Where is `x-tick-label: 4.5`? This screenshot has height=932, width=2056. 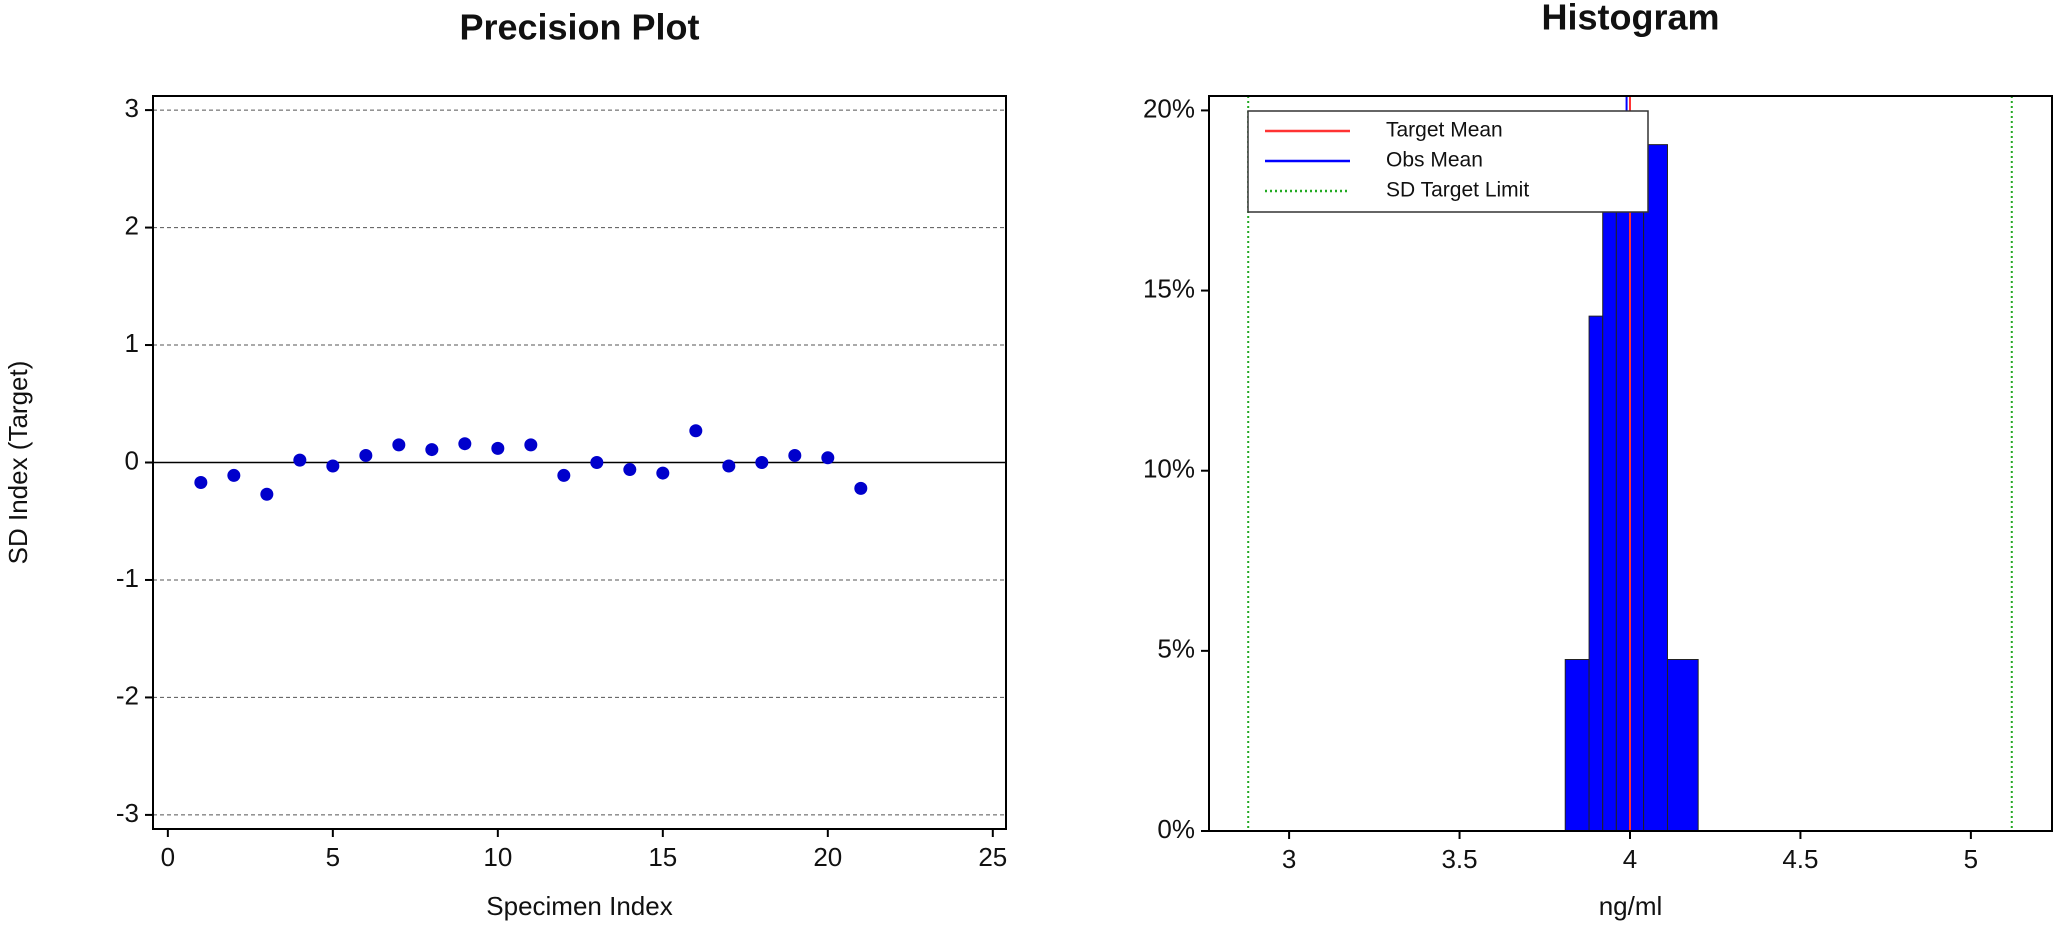 x-tick-label: 4.5 is located at coordinates (1800, 859).